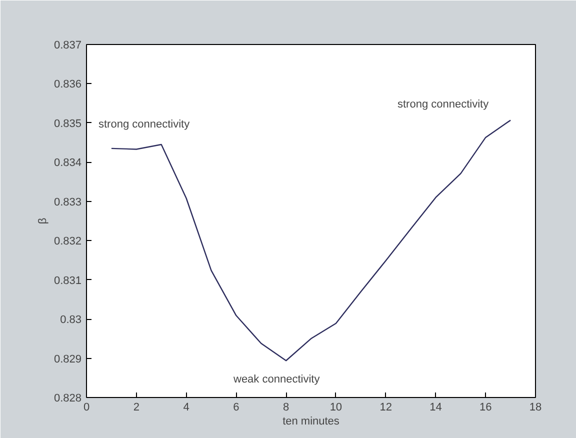  Describe the element at coordinates (311, 422) in the screenshot. I see `x-axis-title: ten minutes` at that location.